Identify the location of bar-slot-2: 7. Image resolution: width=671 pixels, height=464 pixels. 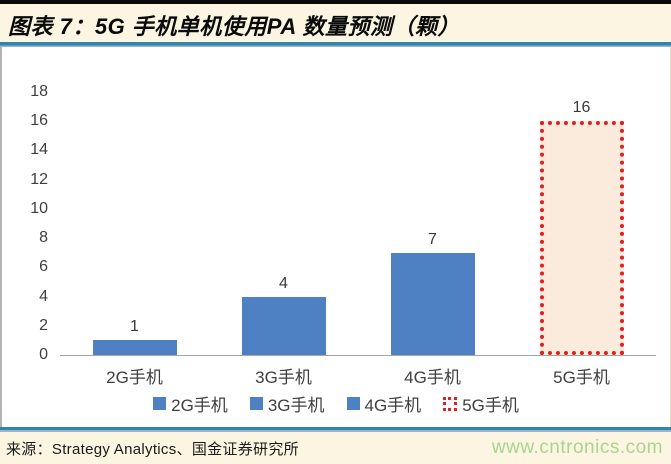
(432, 293).